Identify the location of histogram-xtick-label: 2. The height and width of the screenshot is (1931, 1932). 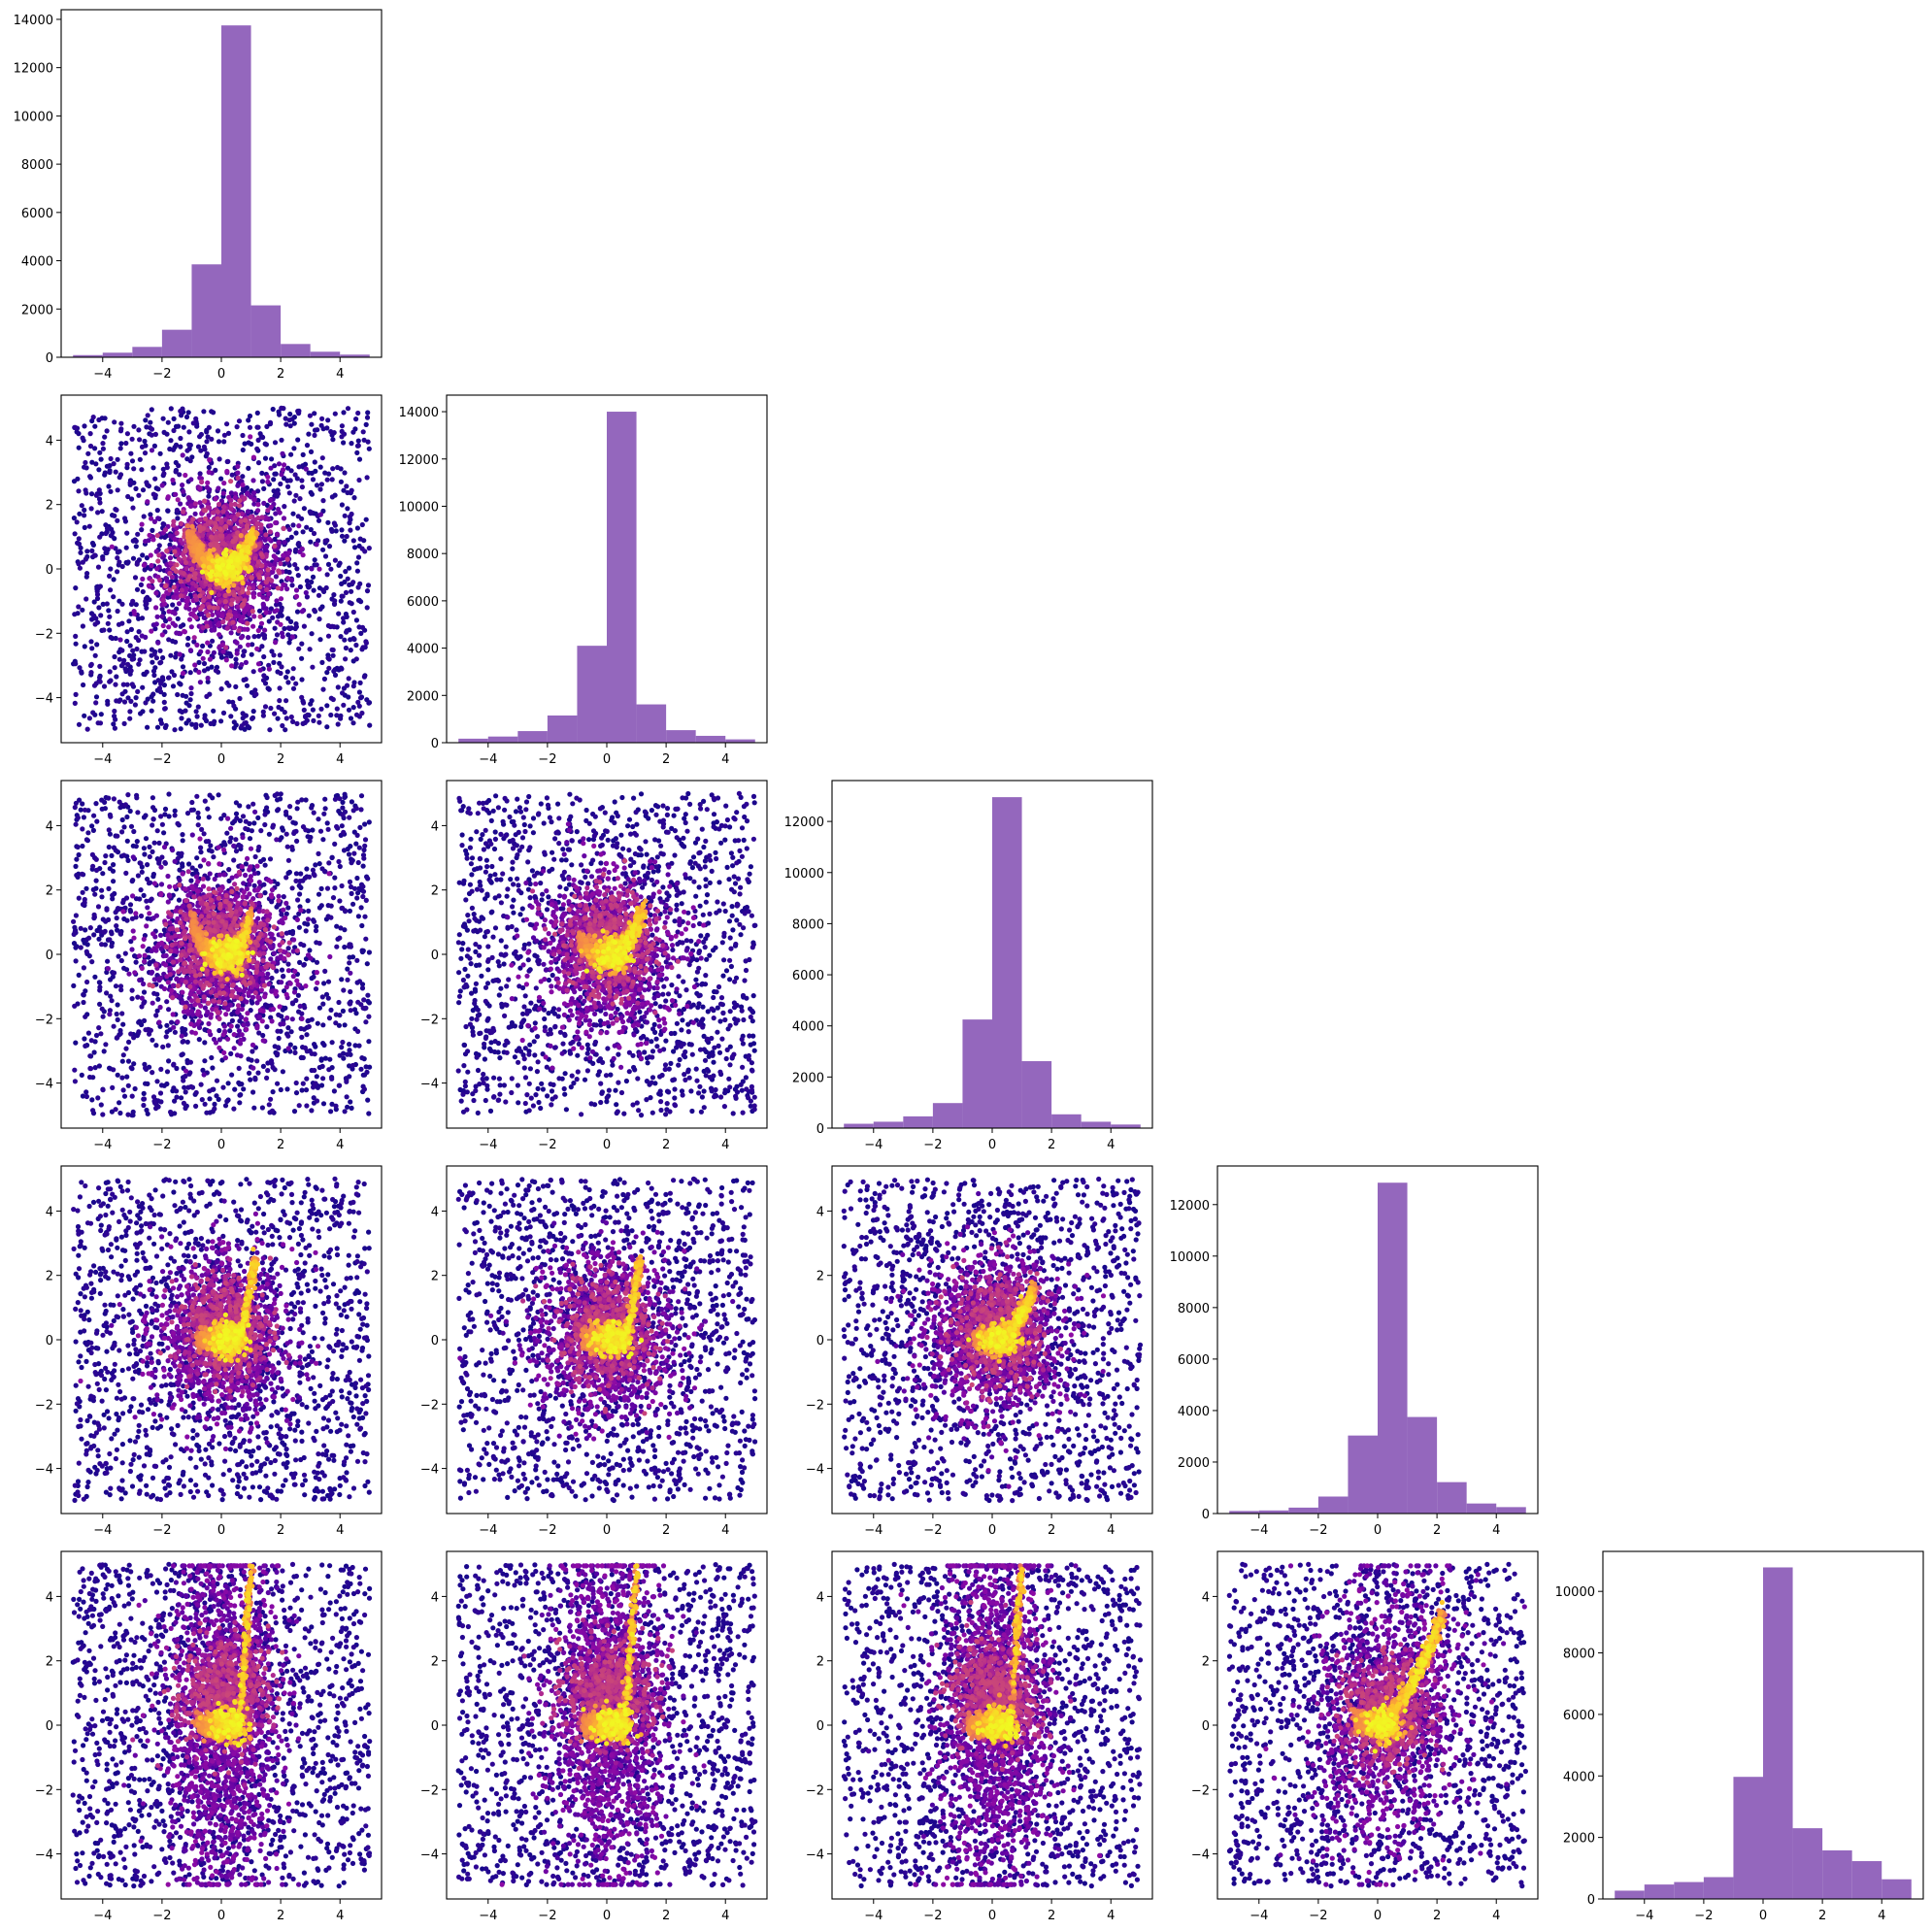
(1822, 1916).